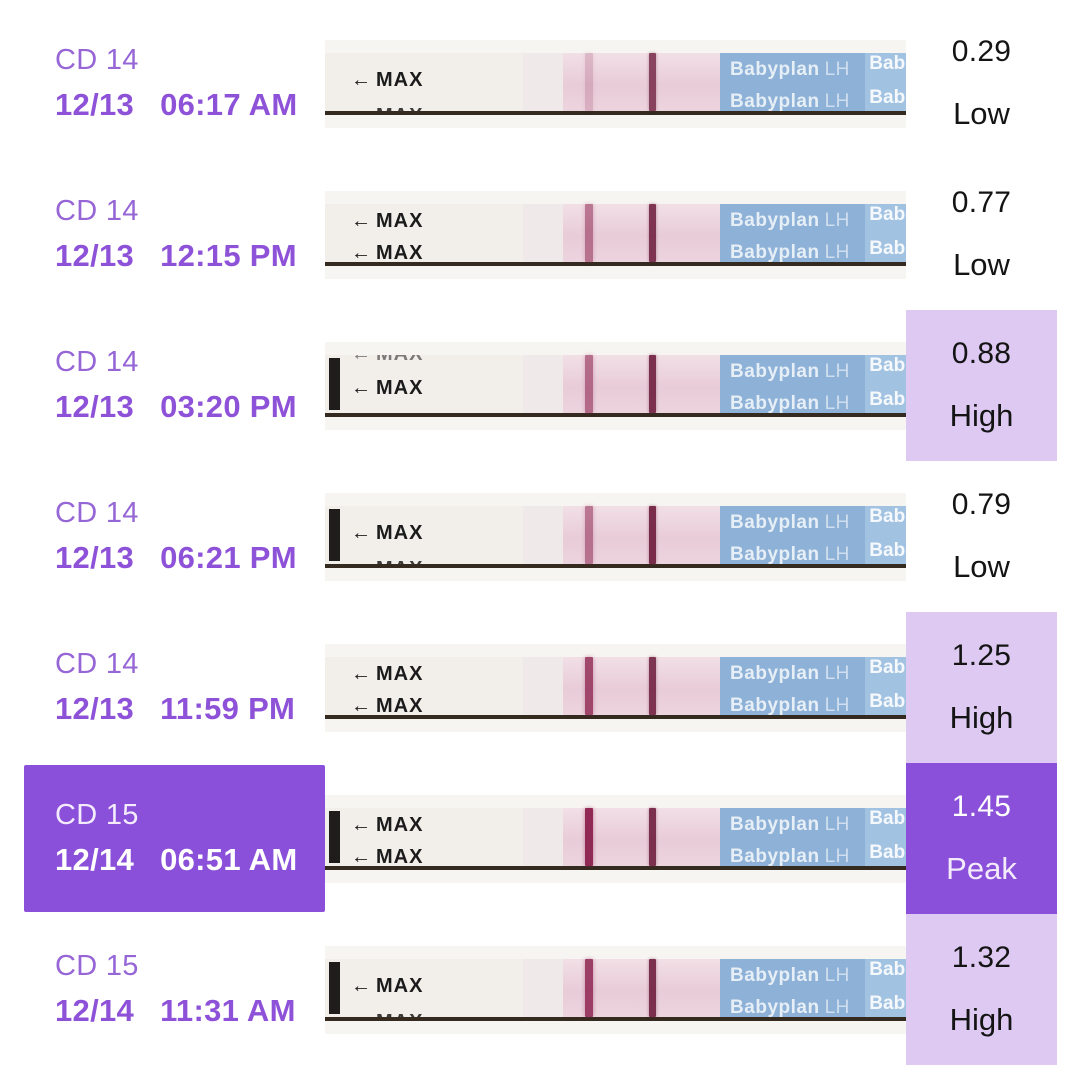 The image size is (1080, 1088). Describe the element at coordinates (174, 83) in the screenshot. I see `test-date-label: CD 14 12/13 06:17 AM` at that location.